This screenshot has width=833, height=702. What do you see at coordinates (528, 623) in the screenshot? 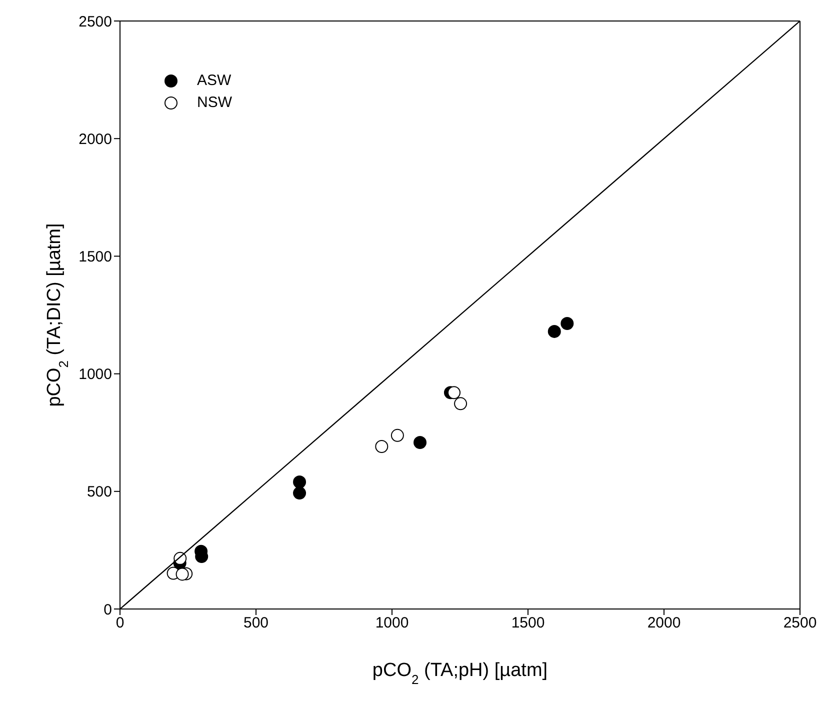
I see `x-tick-label: 1500` at bounding box center [528, 623].